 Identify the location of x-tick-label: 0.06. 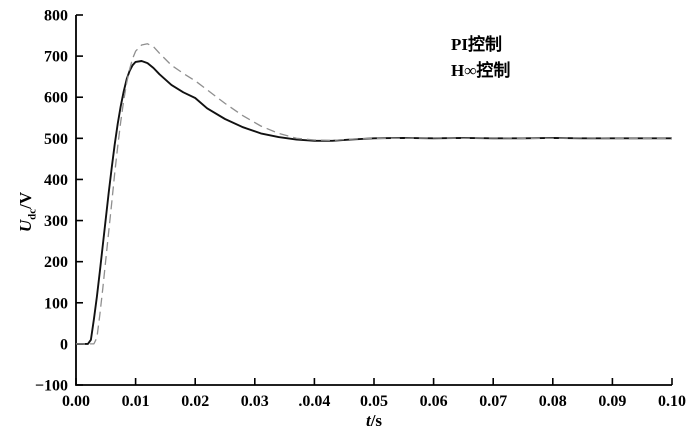
(434, 401).